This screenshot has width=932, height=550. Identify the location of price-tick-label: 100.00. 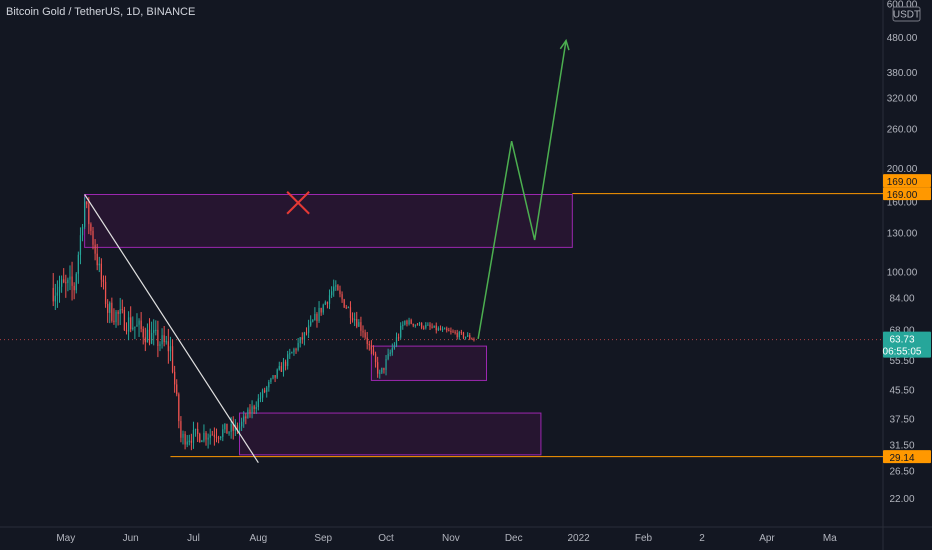
(902, 273).